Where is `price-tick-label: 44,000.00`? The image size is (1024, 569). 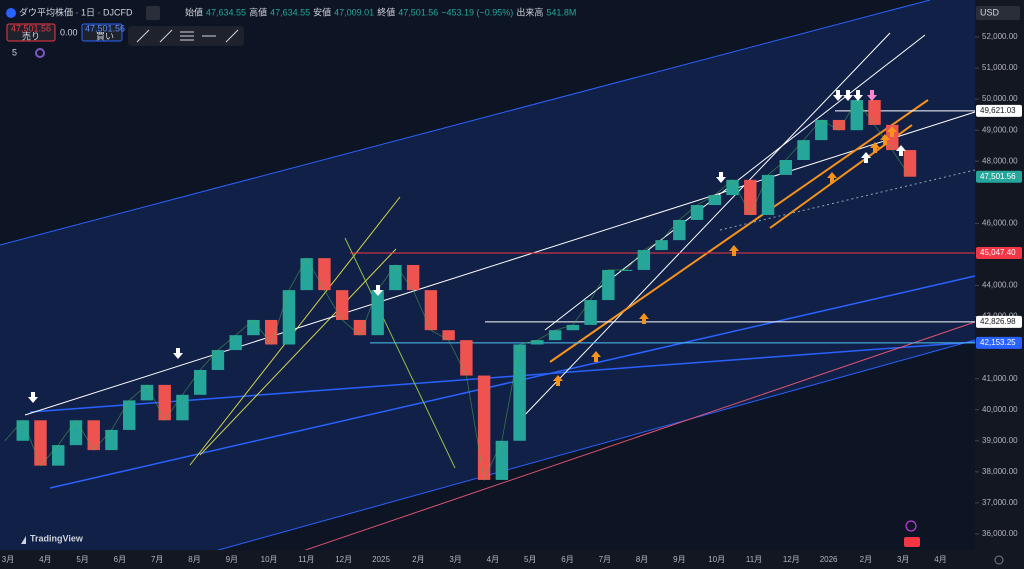
price-tick-label: 44,000.00 is located at coordinates (1000, 285).